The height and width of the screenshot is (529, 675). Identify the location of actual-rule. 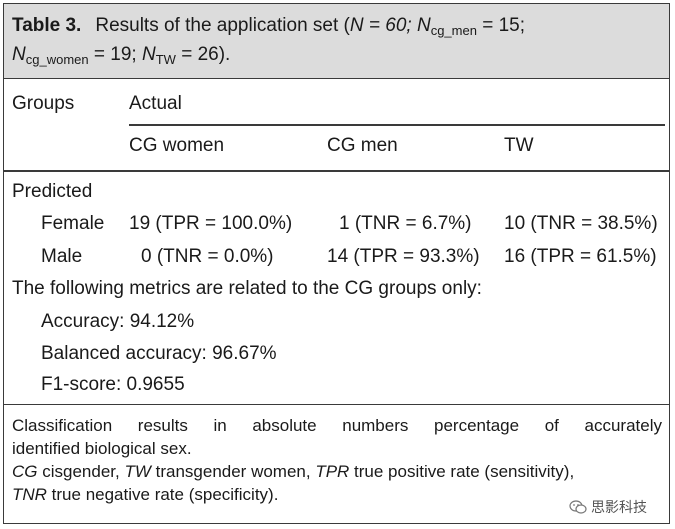
(397, 125).